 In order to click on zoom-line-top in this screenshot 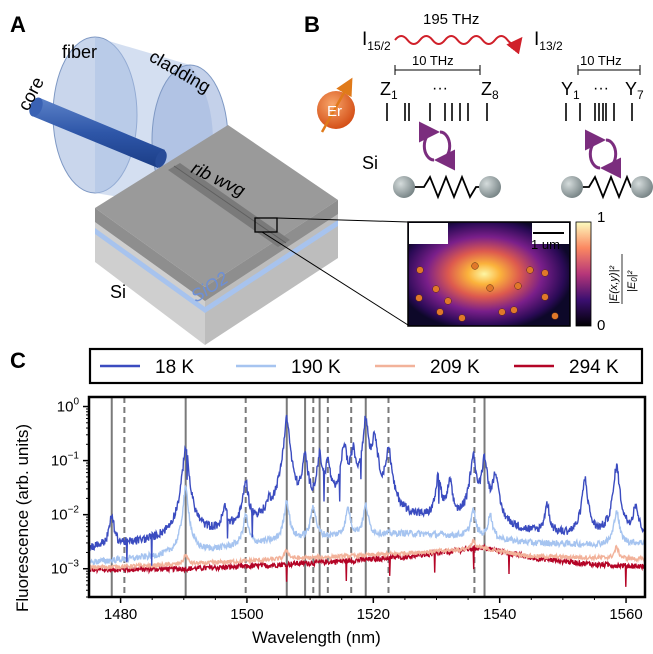, I will do `click(342, 220)`.